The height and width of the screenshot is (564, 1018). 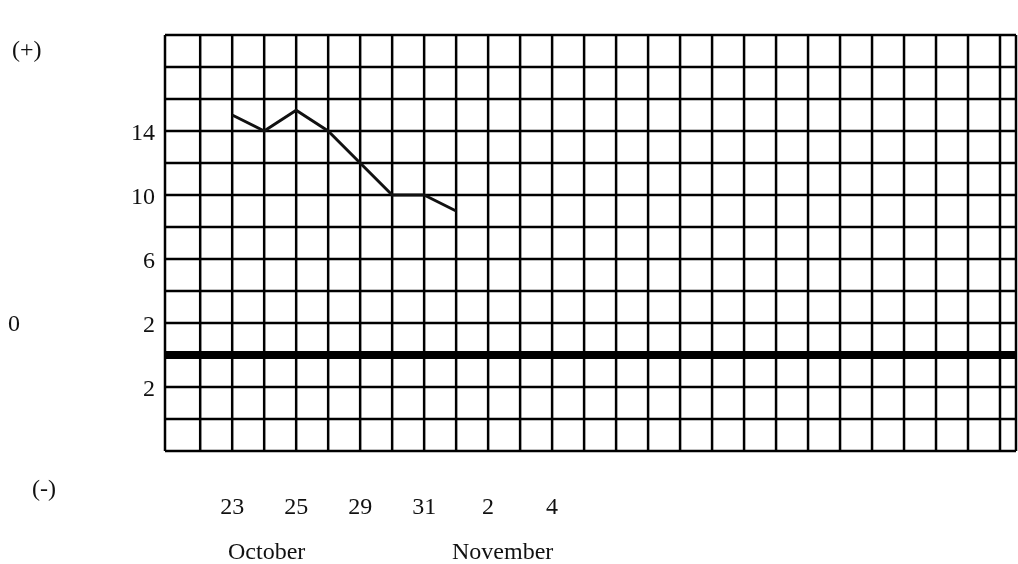 I want to click on y-tick-label: 10, so click(x=143, y=195).